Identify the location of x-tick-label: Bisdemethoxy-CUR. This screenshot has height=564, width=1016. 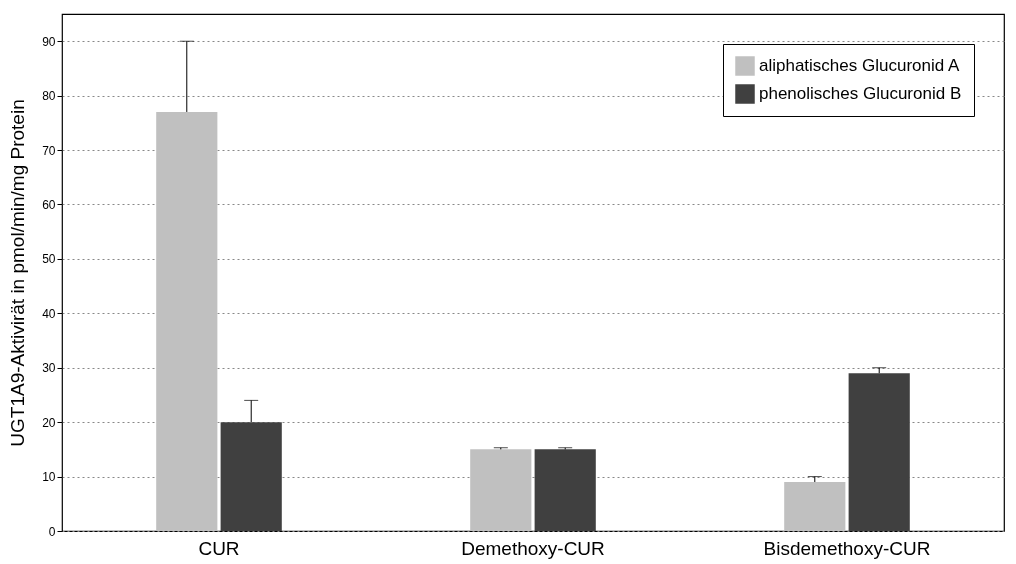
(847, 548).